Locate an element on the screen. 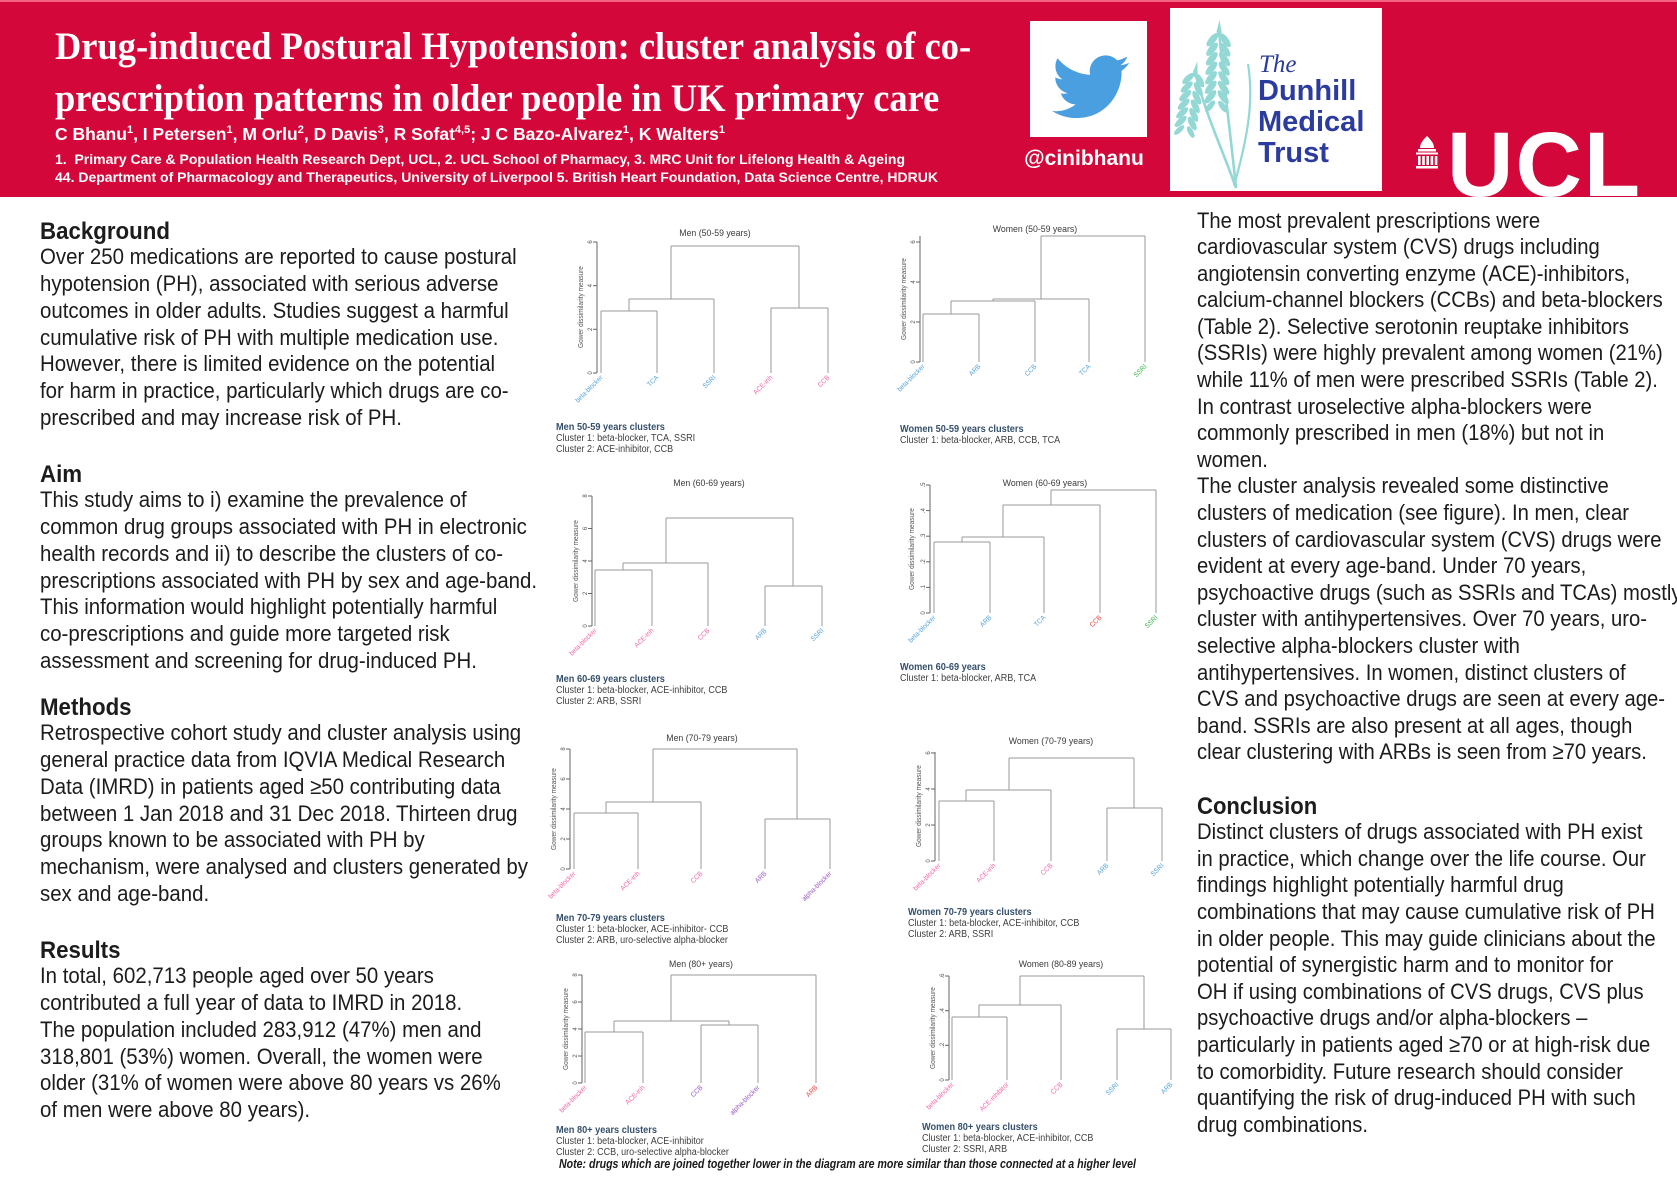  svg-text: Men 60-69 years clusters is located at coordinates (610, 679).